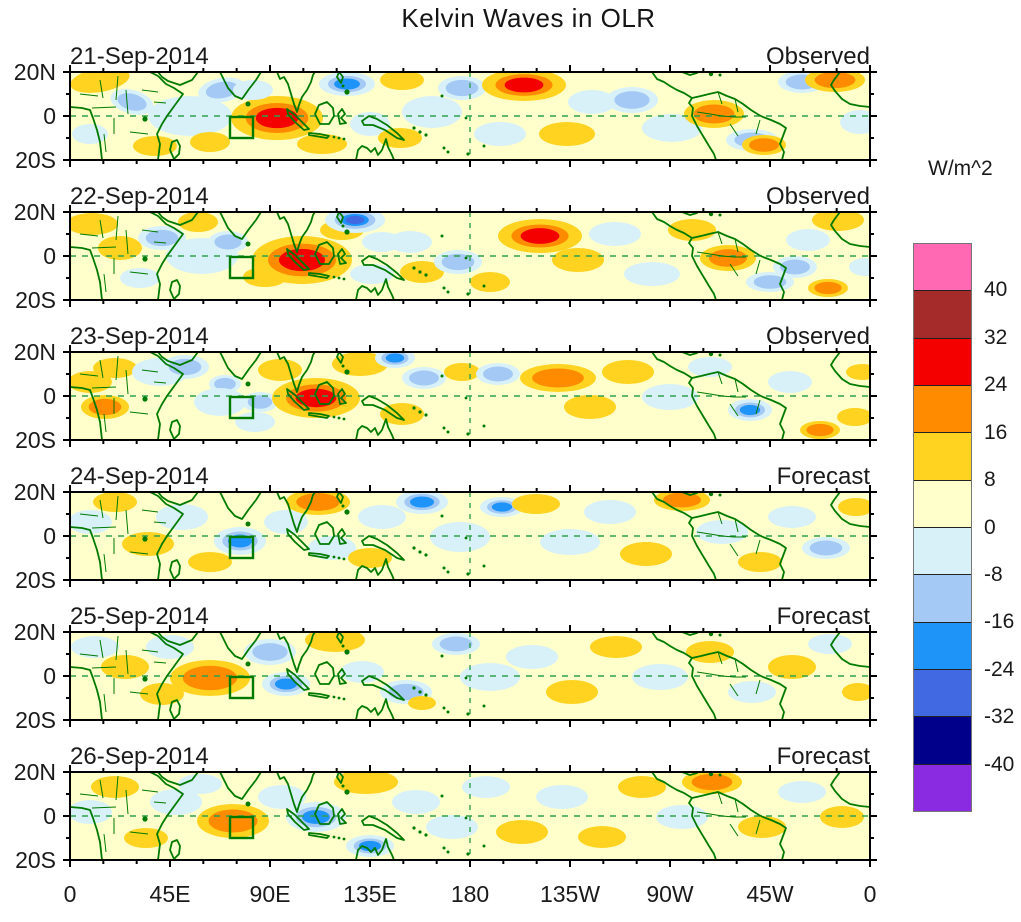  I want to click on x-axis-label: 90W, so click(670, 894).